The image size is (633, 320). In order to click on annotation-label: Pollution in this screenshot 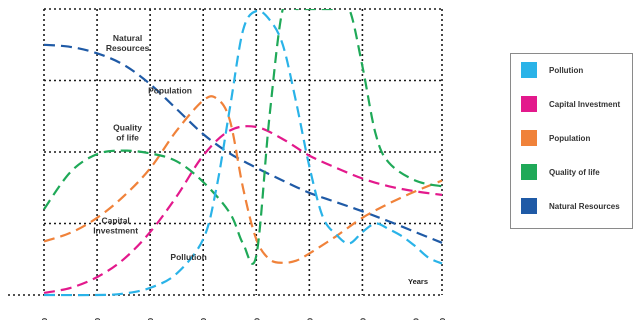, I will do `click(188, 257)`.